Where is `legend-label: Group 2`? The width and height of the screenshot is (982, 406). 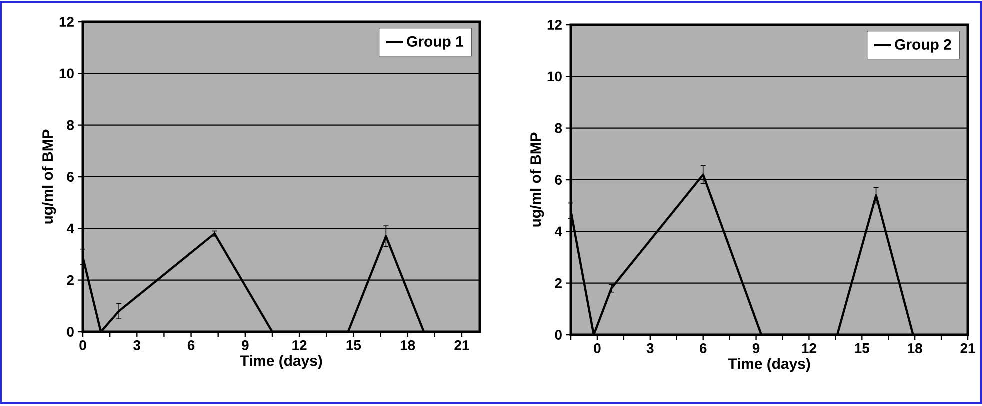 legend-label: Group 2 is located at coordinates (923, 46).